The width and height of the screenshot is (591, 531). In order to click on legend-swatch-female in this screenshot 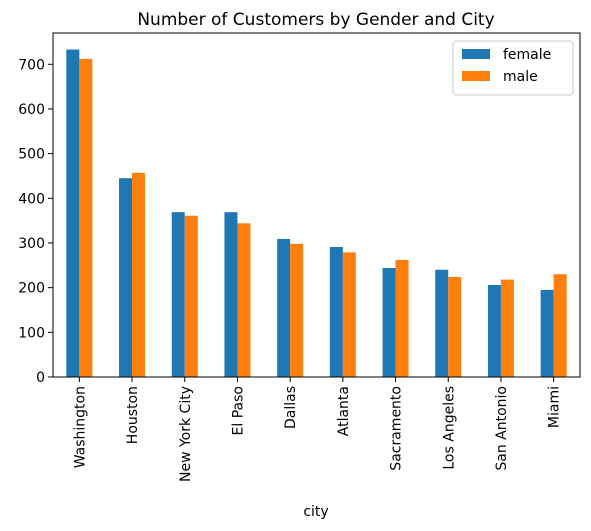, I will do `click(476, 54)`.